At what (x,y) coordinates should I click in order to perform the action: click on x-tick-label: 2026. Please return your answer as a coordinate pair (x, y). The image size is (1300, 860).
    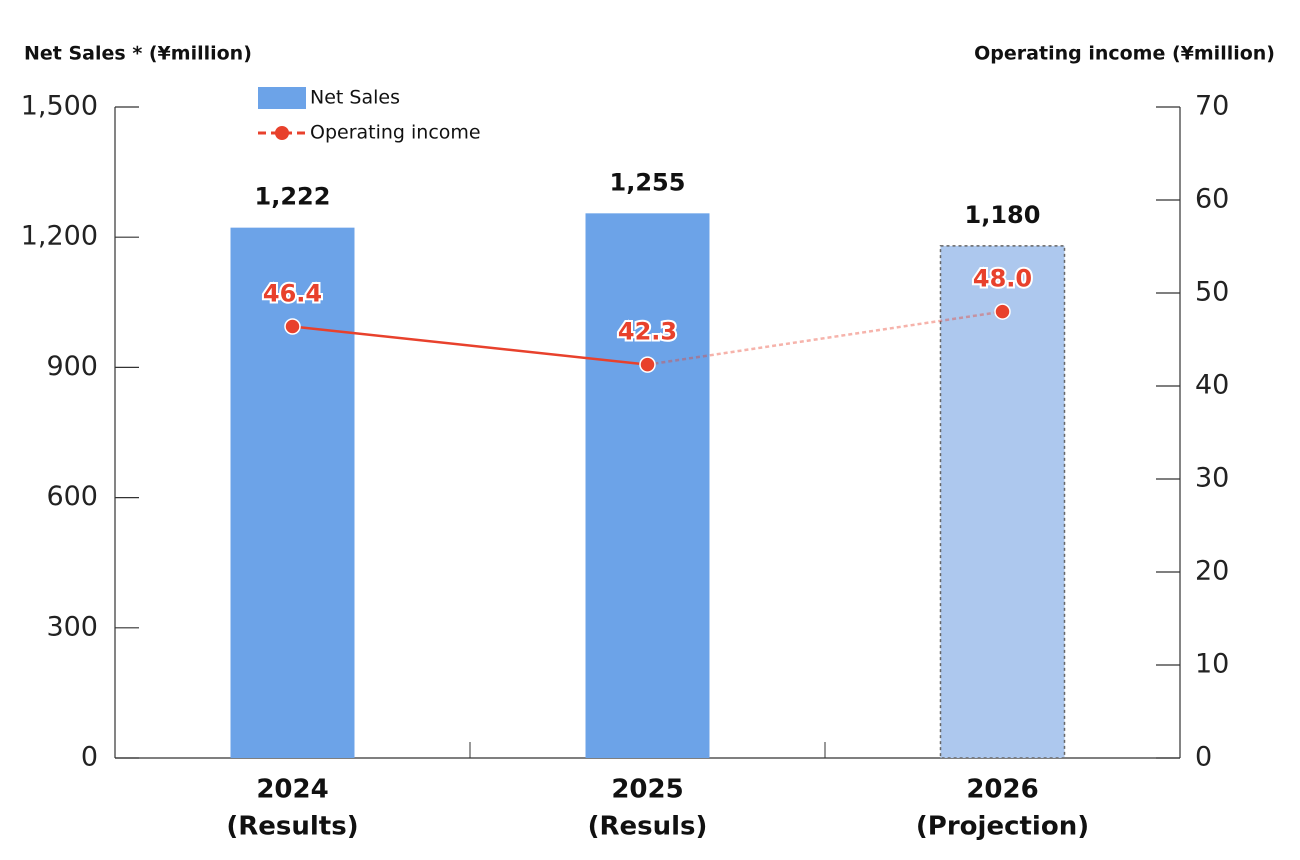
    Looking at the image, I should click on (1002, 790).